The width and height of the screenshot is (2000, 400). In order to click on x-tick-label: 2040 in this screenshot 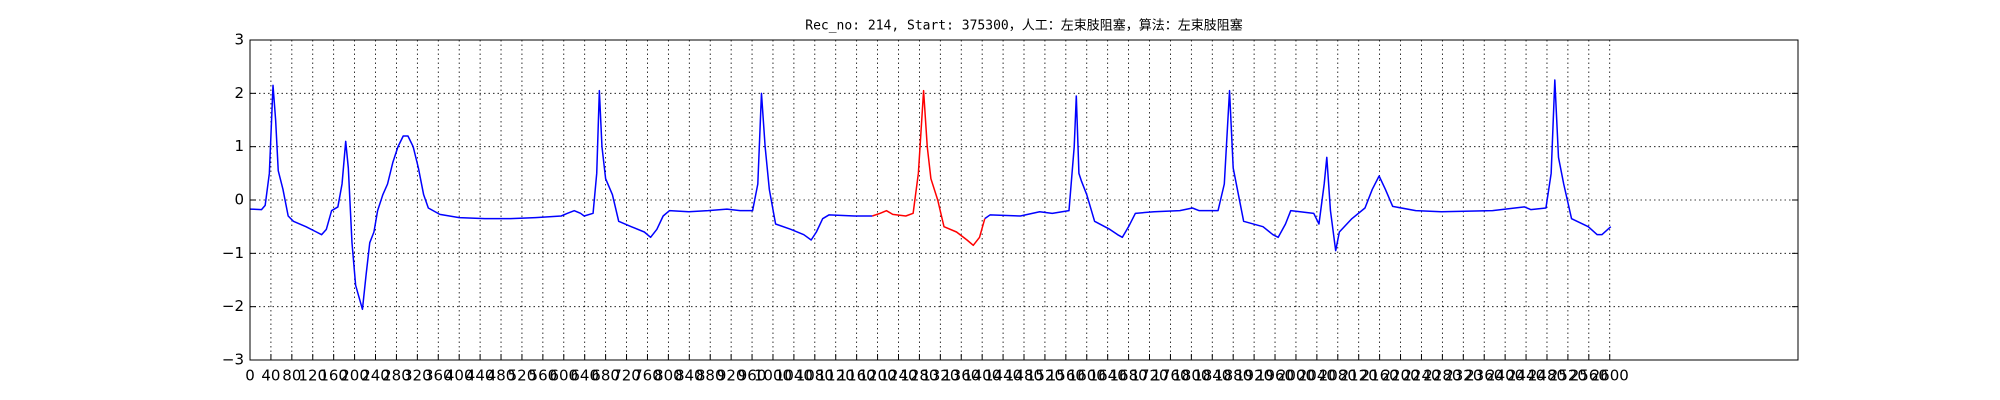, I will do `click(1317, 376)`.